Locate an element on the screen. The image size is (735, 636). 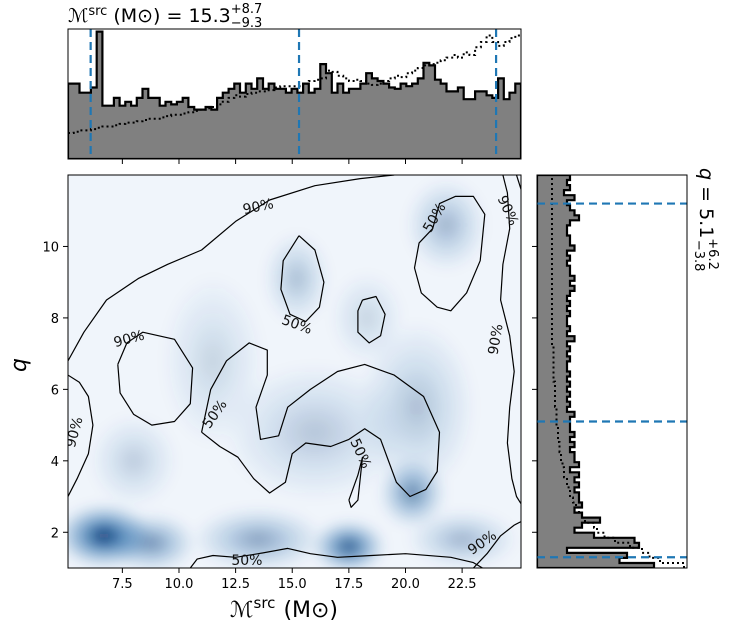
y-tick-label: 10 is located at coordinates (50, 247).